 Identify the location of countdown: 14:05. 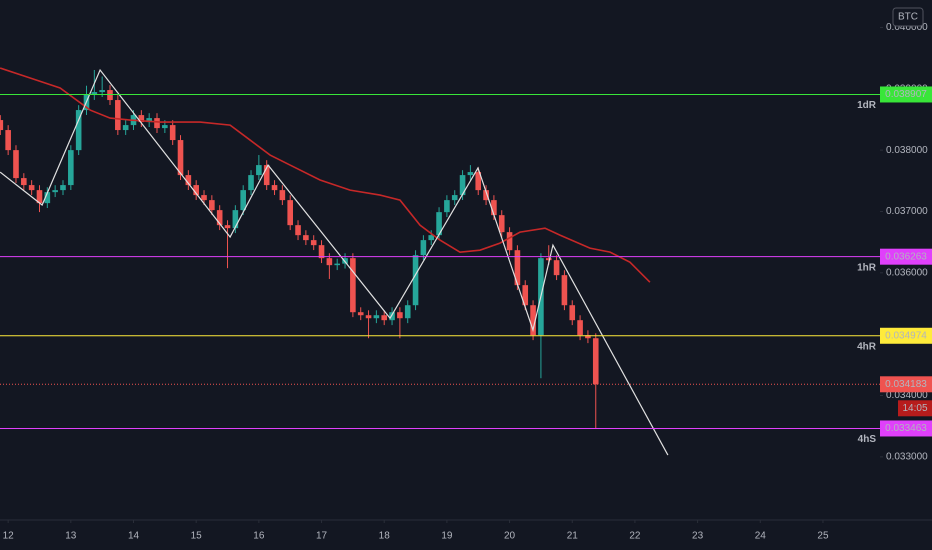
(914, 408).